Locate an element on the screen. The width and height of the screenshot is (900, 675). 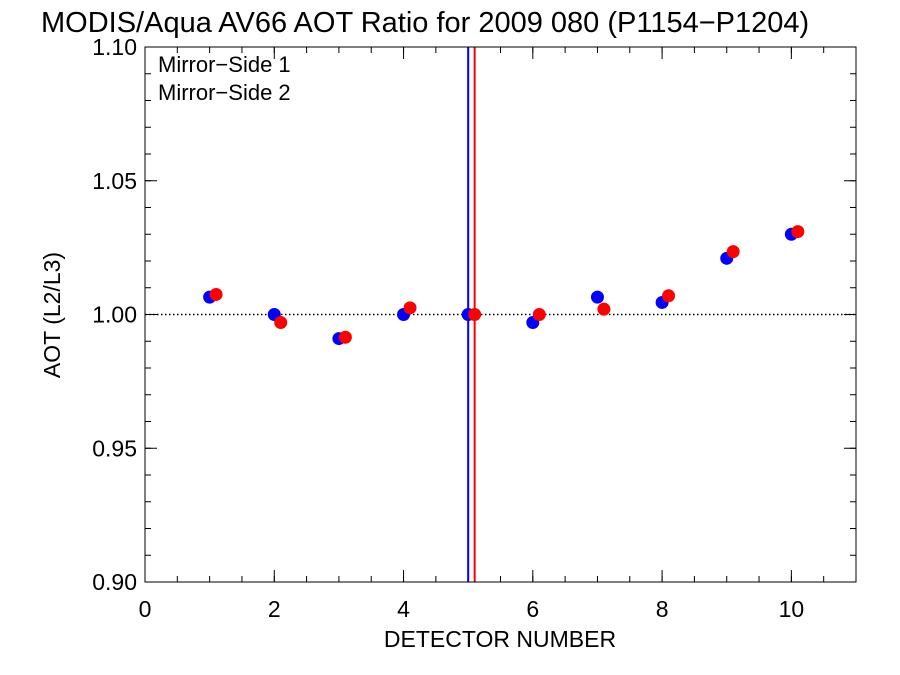
y-tick-label: 1.00 is located at coordinates (114, 315).